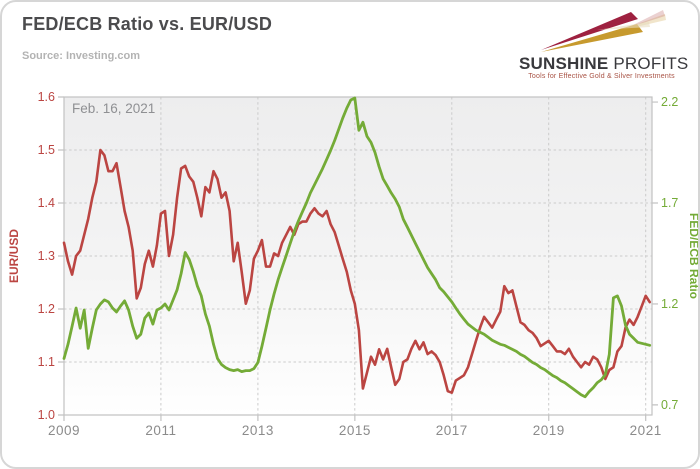 The width and height of the screenshot is (700, 469). What do you see at coordinates (46, 203) in the screenshot?
I see `left-tick-label: 1.4` at bounding box center [46, 203].